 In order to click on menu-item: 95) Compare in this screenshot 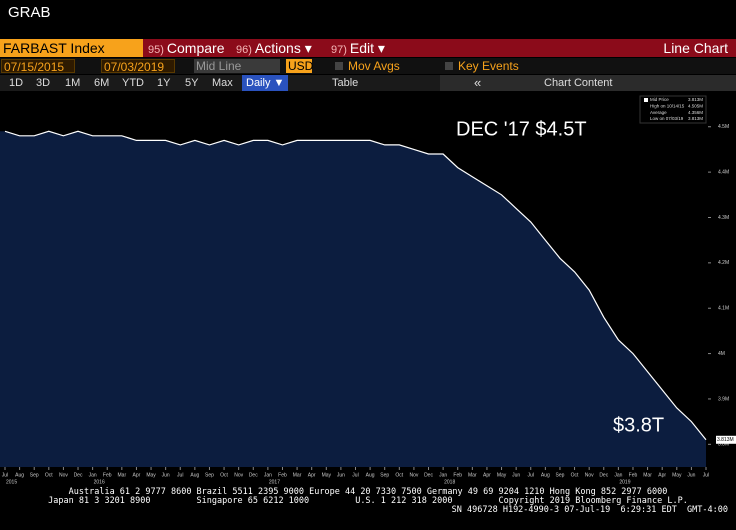, I will do `click(186, 48)`.